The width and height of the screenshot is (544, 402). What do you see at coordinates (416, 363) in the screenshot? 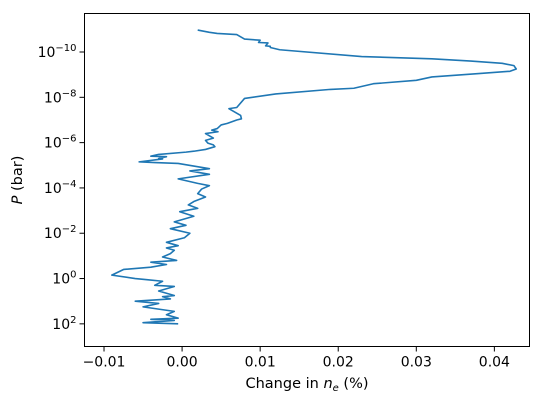
I see `x-tick-label: 0.03` at bounding box center [416, 363].